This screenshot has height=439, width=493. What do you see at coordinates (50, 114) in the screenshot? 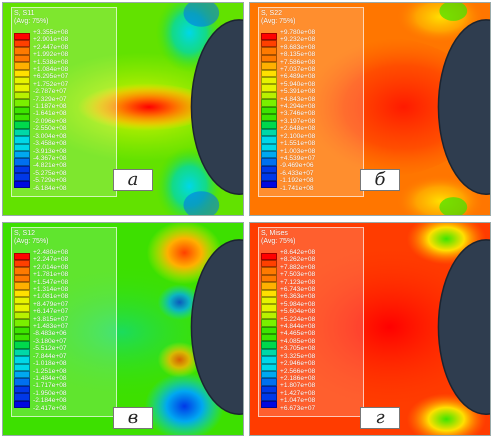
I see `legend-value: -1.641e+08` at bounding box center [50, 114].